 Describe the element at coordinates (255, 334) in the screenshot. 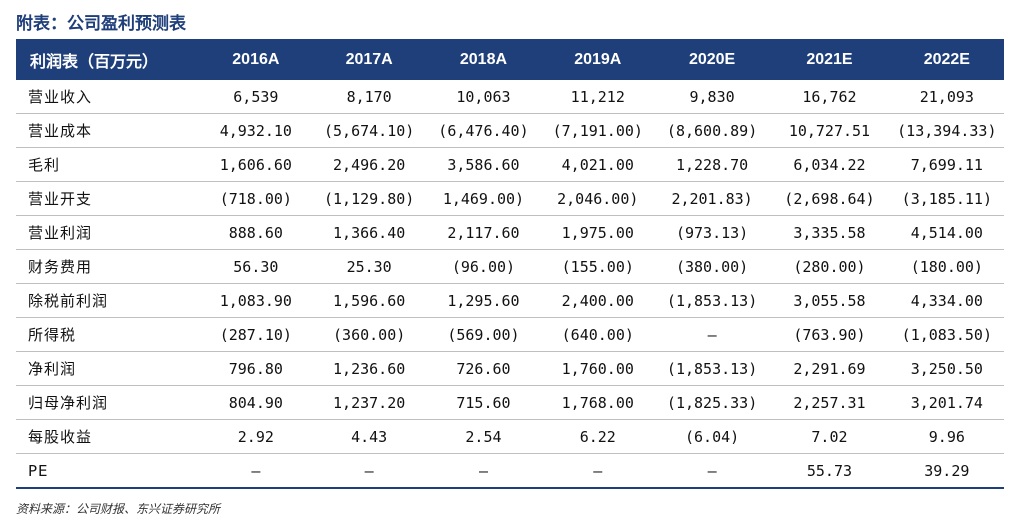

I see `table-cell: (287.10)` at that location.